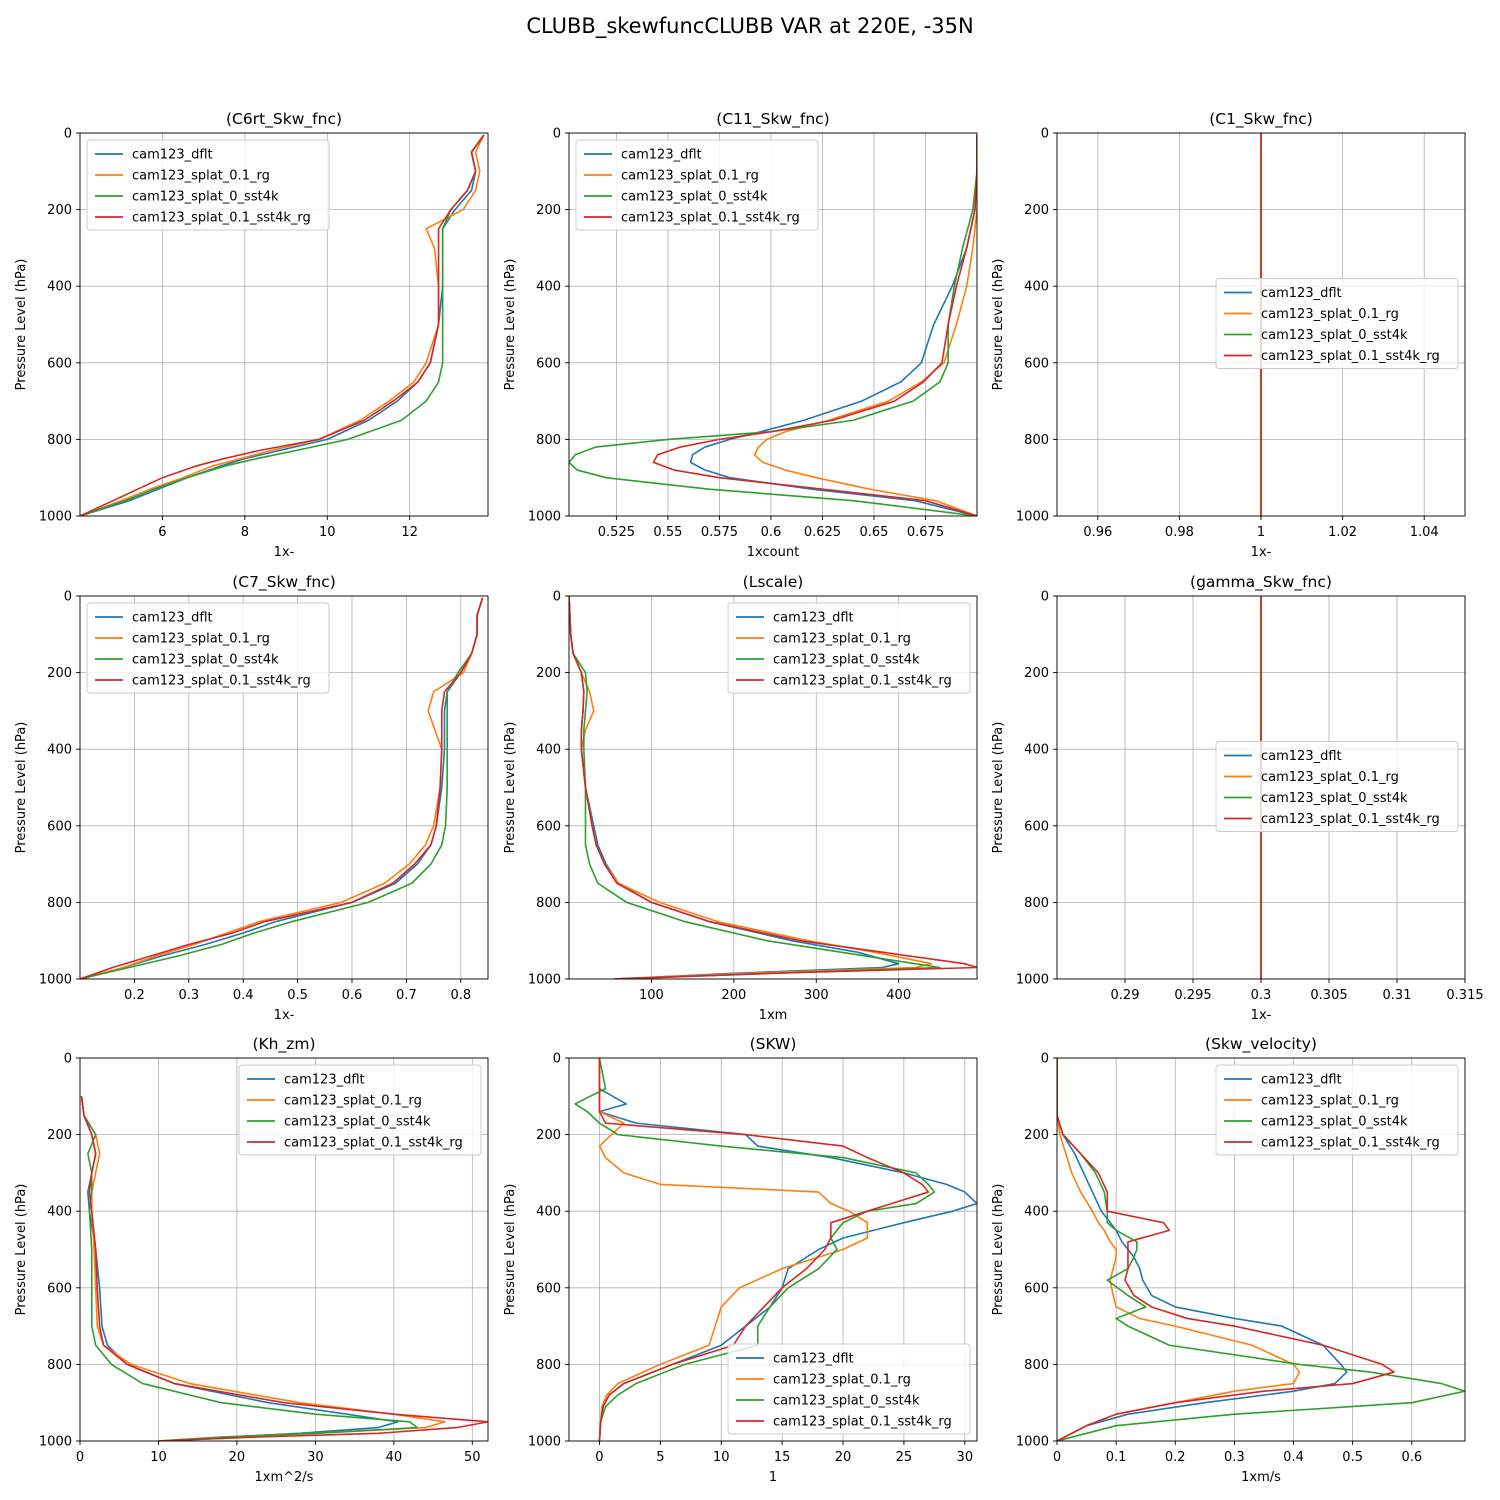 The width and height of the screenshot is (1500, 1500). Describe the element at coordinates (263, 1268) in the screenshot. I see `series-line-cam123_splat_0.1_rg` at that location.